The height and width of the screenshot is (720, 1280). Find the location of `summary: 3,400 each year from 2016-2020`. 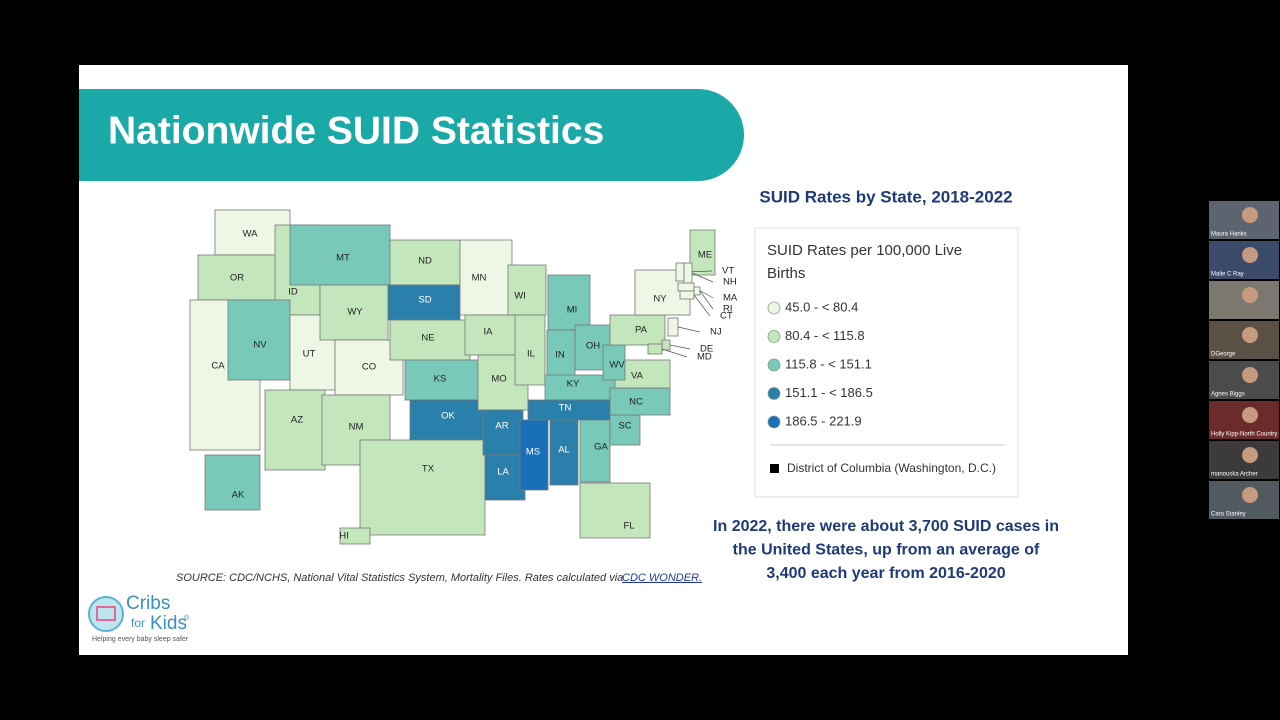

summary: 3,400 each year from 2016-2020 is located at coordinates (885, 573).